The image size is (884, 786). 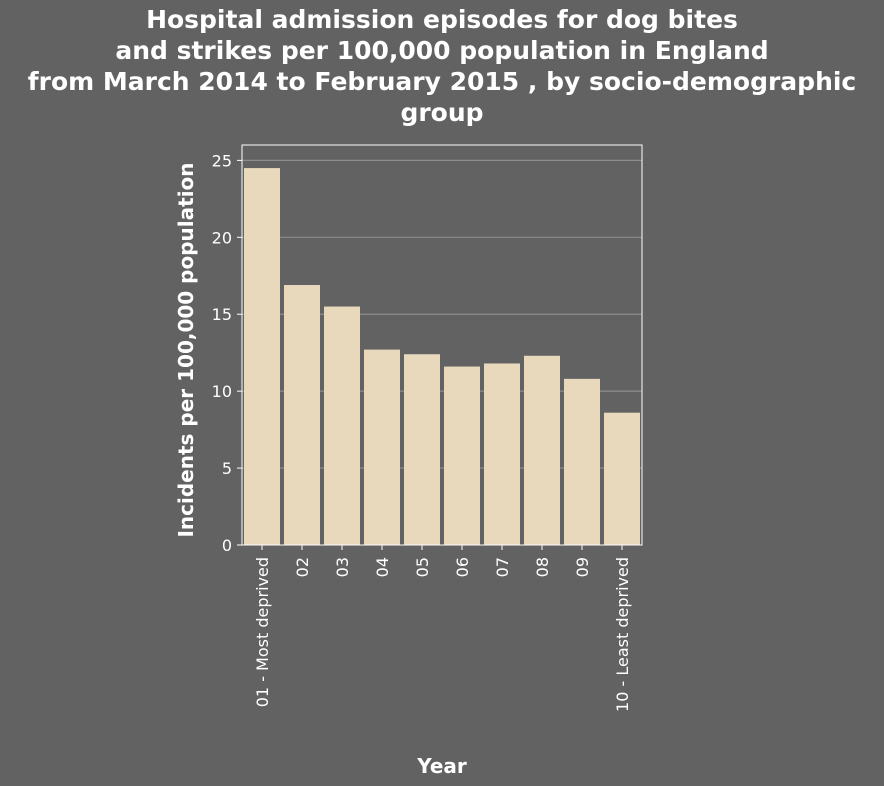 What do you see at coordinates (502, 567) in the screenshot?
I see `x-tick-label: 07` at bounding box center [502, 567].